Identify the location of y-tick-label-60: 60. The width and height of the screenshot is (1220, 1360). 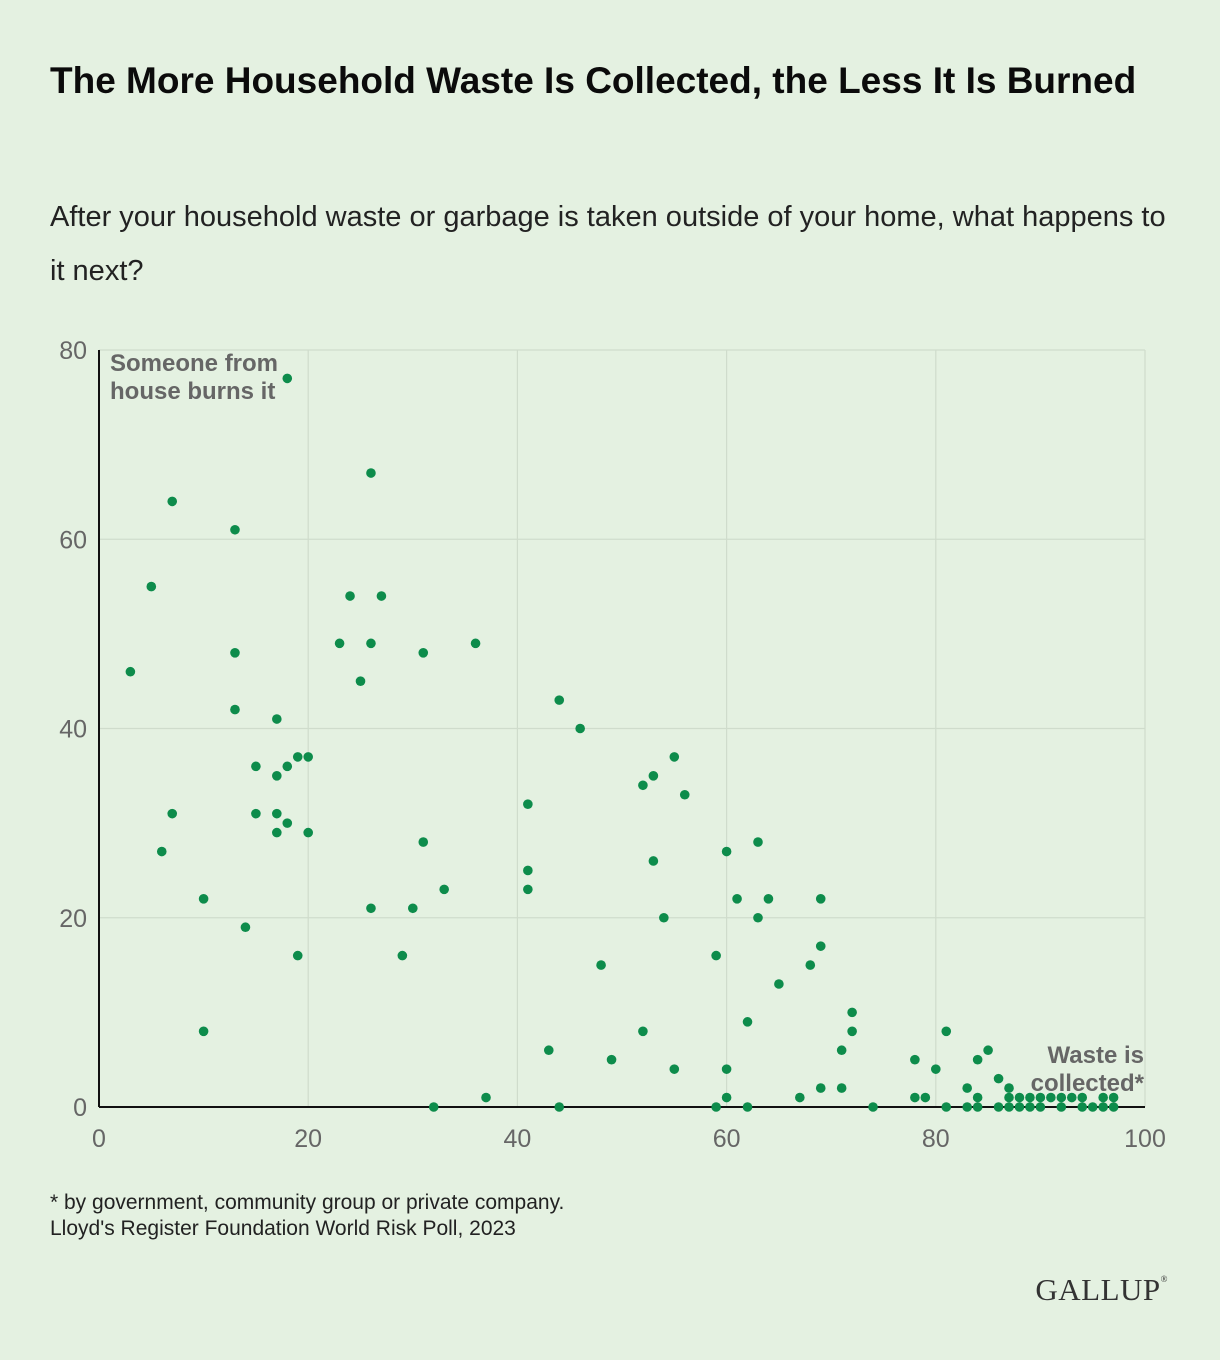
(73, 540).